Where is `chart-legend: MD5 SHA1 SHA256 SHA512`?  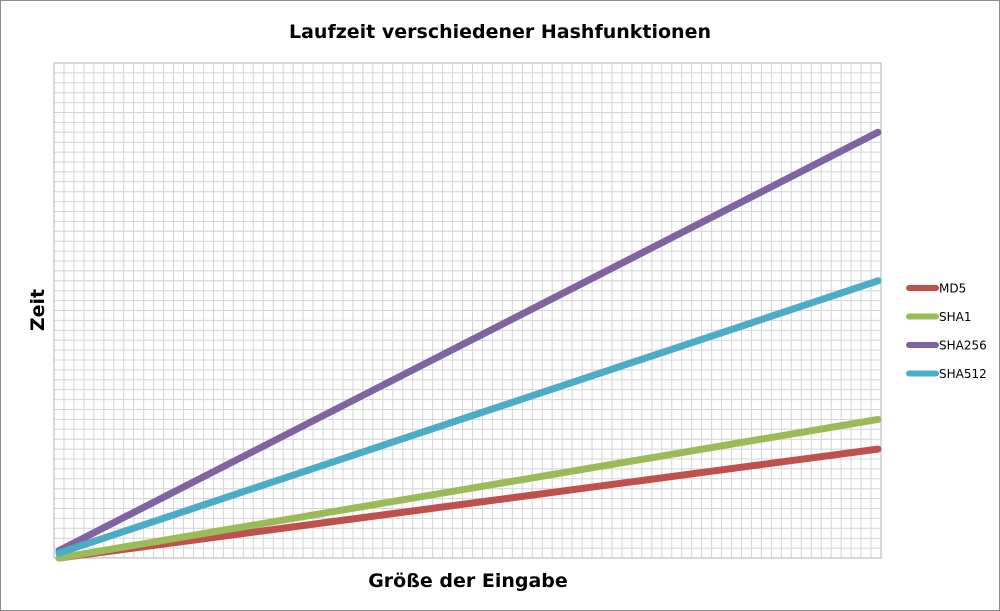 chart-legend: MD5 SHA1 SHA256 SHA512 is located at coordinates (946, 331).